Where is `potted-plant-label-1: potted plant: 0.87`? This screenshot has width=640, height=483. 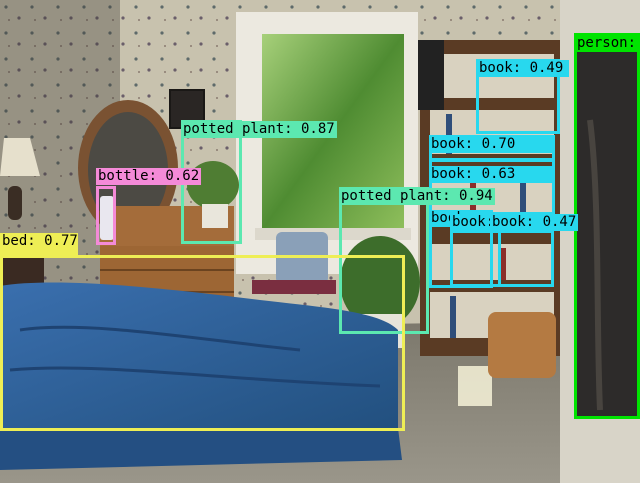 potted-plant-label-1: potted plant: 0.87 is located at coordinates (259, 129).